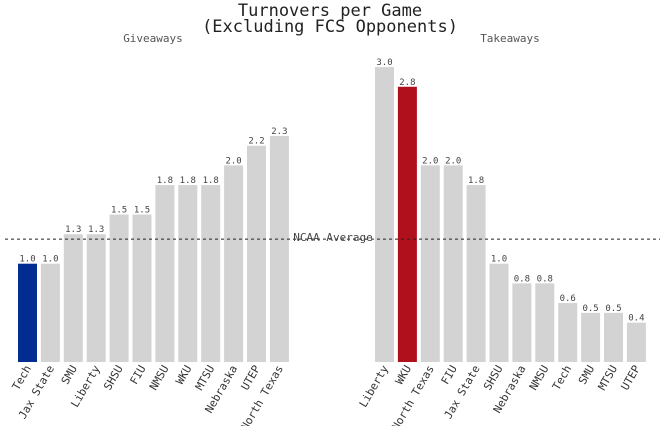 The image size is (660, 430). I want to click on takeaways-tick-label: WKU, so click(403, 375).